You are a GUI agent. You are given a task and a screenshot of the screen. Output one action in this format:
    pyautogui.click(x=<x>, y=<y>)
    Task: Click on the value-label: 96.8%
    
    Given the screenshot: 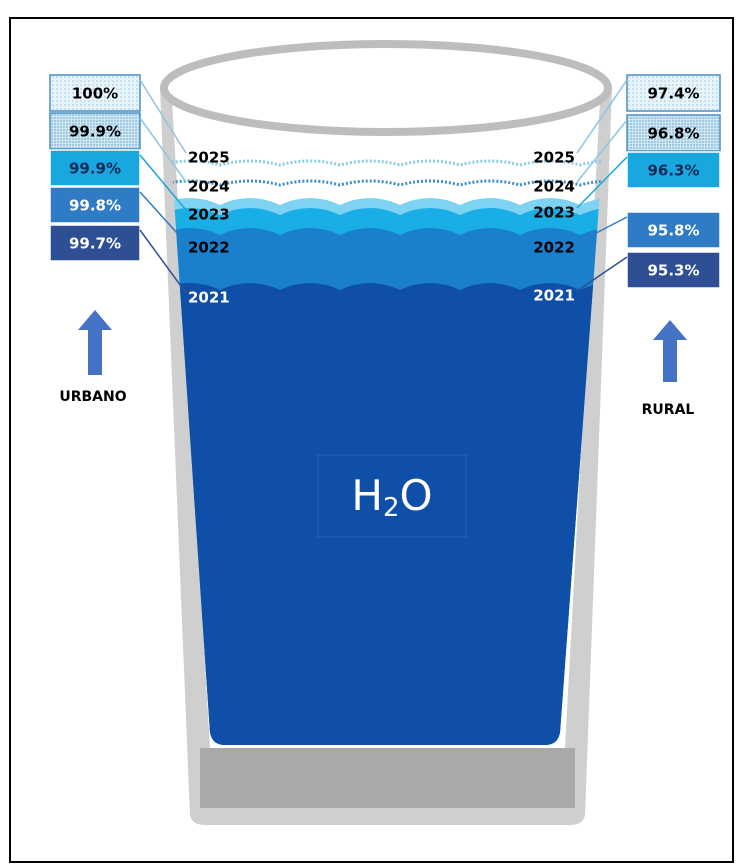 What is the action you would take?
    pyautogui.click(x=673, y=134)
    